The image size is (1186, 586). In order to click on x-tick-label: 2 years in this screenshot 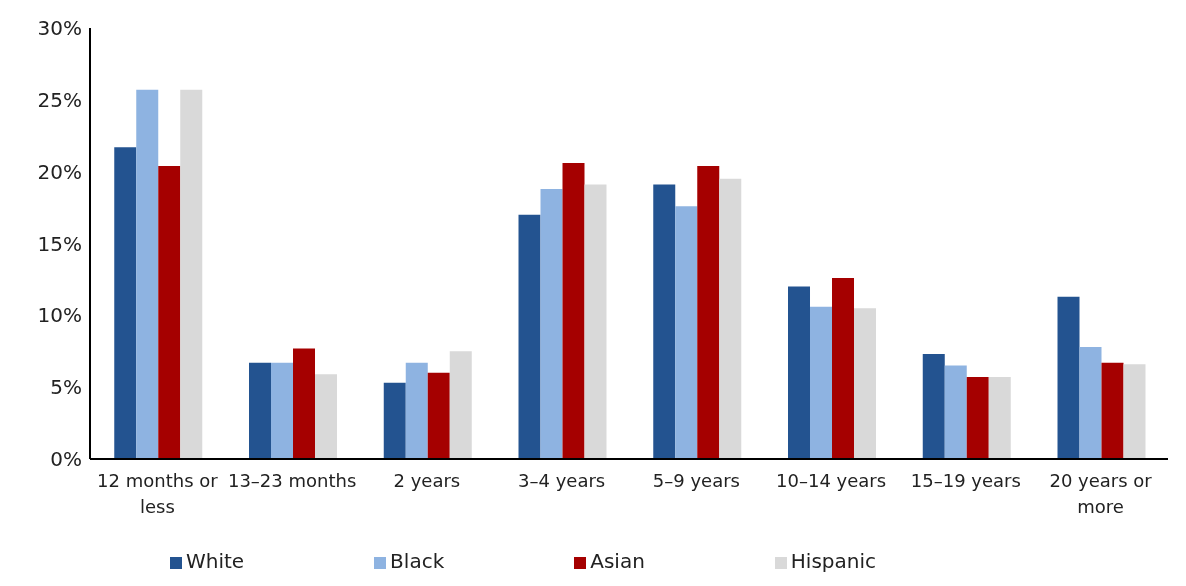, I will do `click(427, 480)`.